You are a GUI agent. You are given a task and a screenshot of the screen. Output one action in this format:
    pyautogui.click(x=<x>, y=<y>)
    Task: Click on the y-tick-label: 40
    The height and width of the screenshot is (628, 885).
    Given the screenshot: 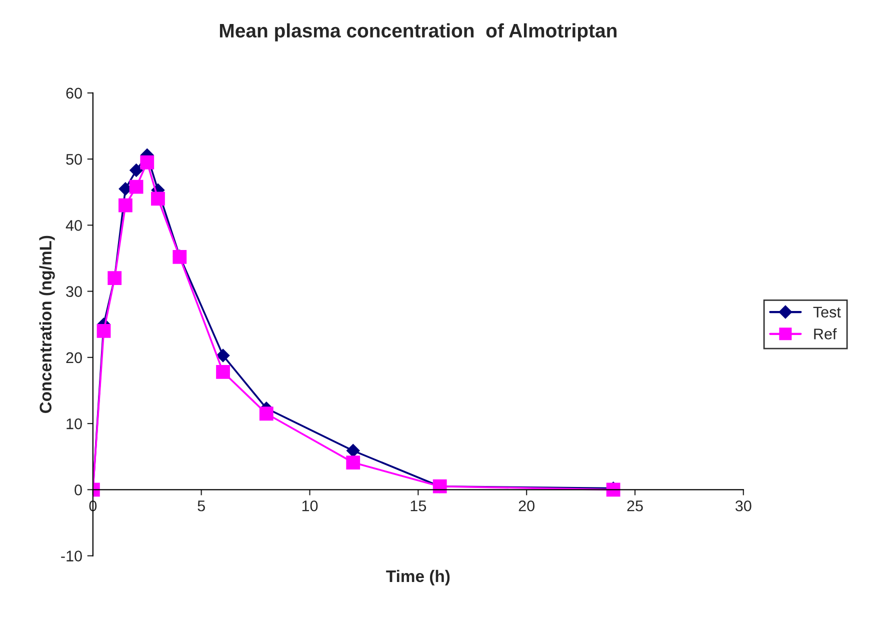 What is the action you would take?
    pyautogui.click(x=74, y=225)
    